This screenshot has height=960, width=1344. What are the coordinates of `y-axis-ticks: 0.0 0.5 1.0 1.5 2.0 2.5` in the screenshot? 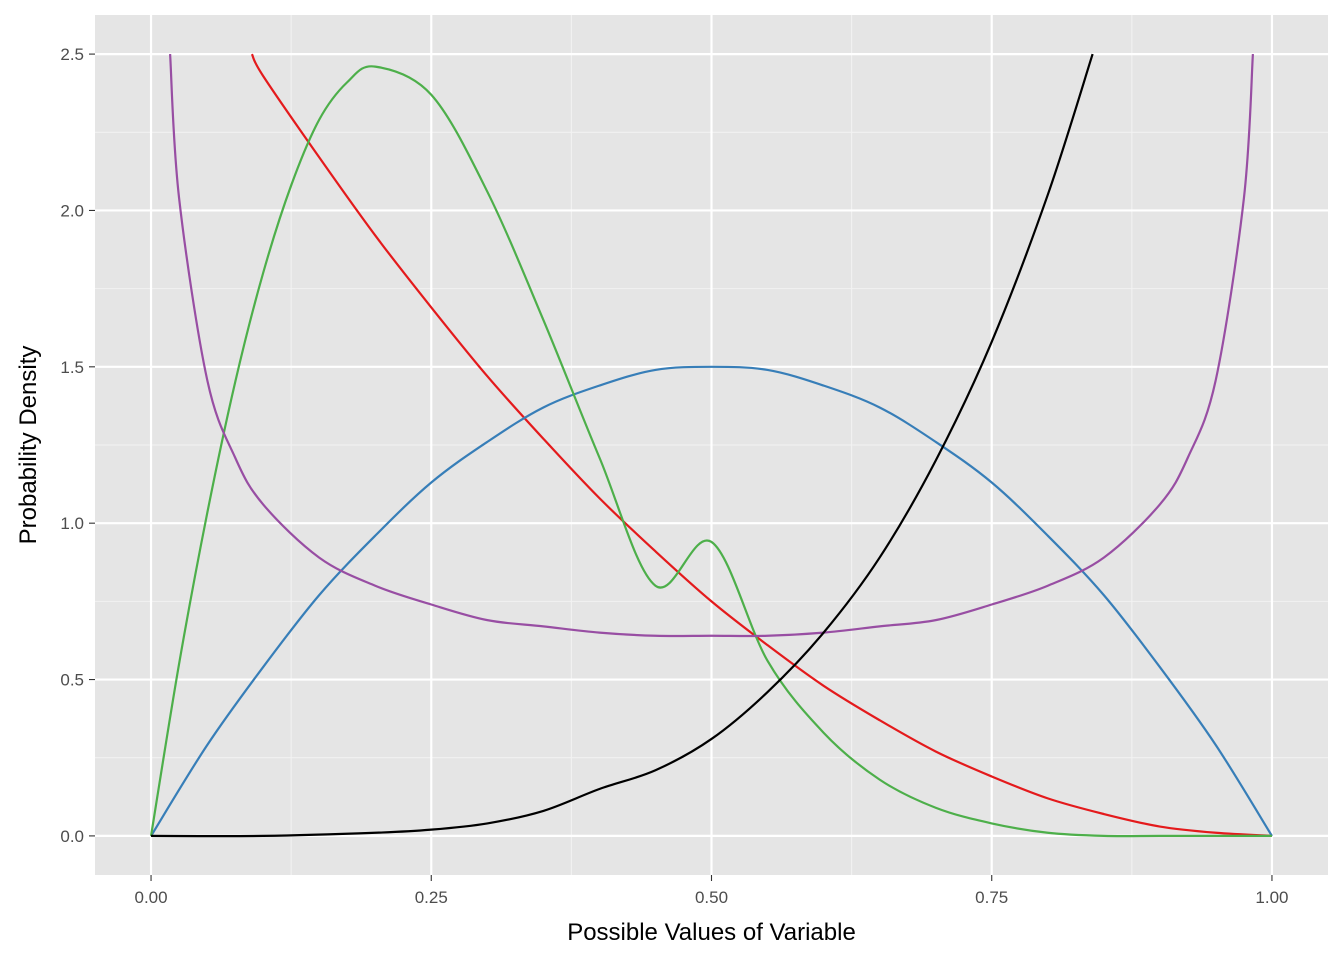 It's located at (77, 445).